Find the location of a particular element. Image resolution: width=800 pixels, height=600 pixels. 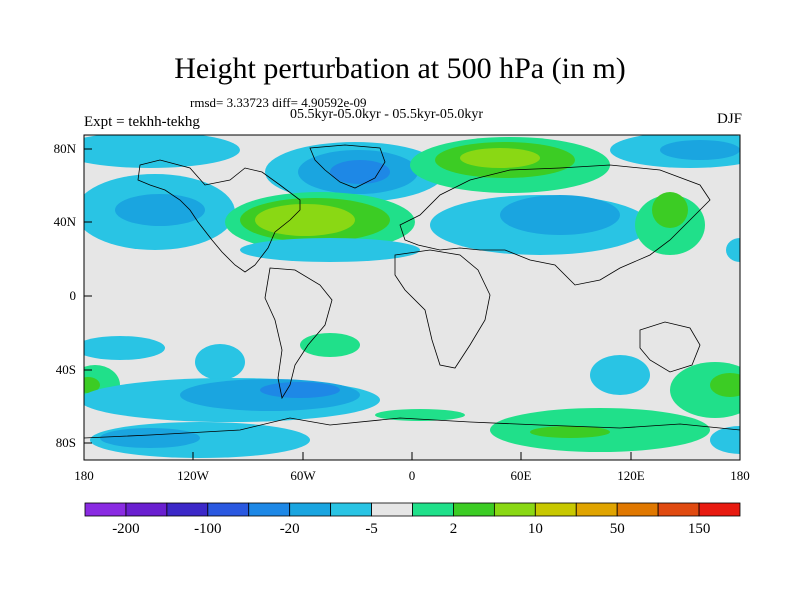

neg-anomaly-west-pacific is located at coordinates (733, 250).